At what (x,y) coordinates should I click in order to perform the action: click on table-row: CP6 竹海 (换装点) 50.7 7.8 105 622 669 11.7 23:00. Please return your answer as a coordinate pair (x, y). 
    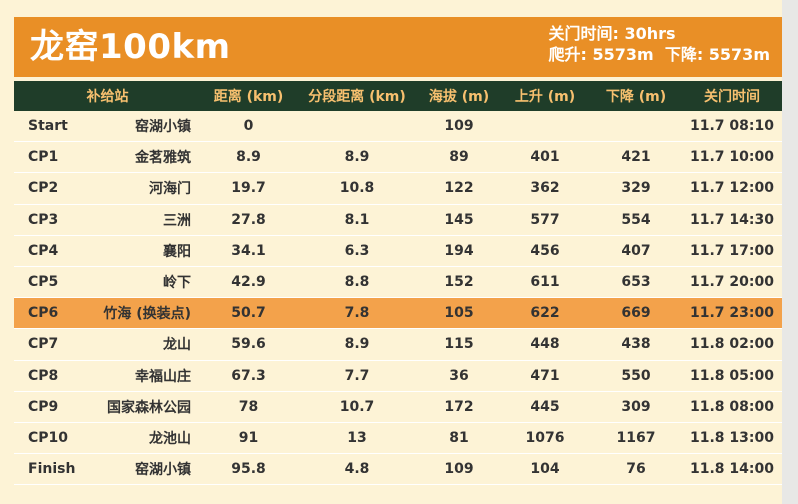
    Looking at the image, I should click on (398, 313).